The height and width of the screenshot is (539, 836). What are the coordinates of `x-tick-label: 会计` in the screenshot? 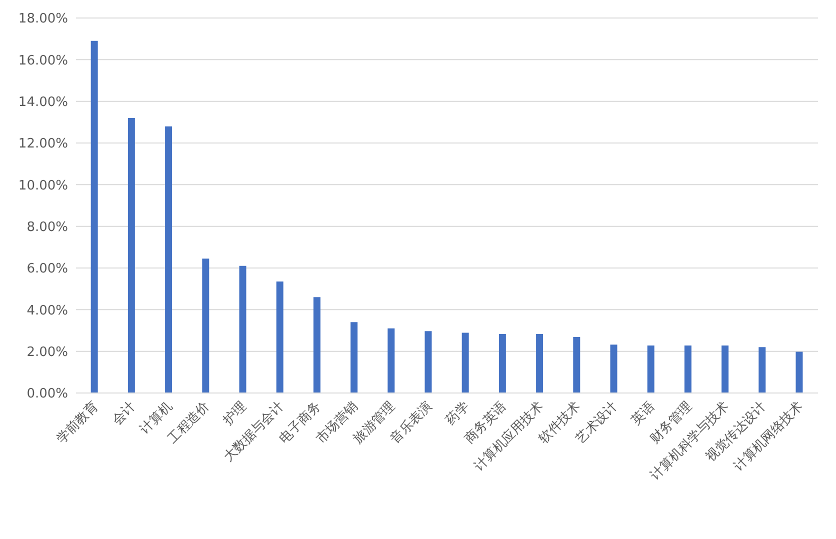 It's located at (123, 413).